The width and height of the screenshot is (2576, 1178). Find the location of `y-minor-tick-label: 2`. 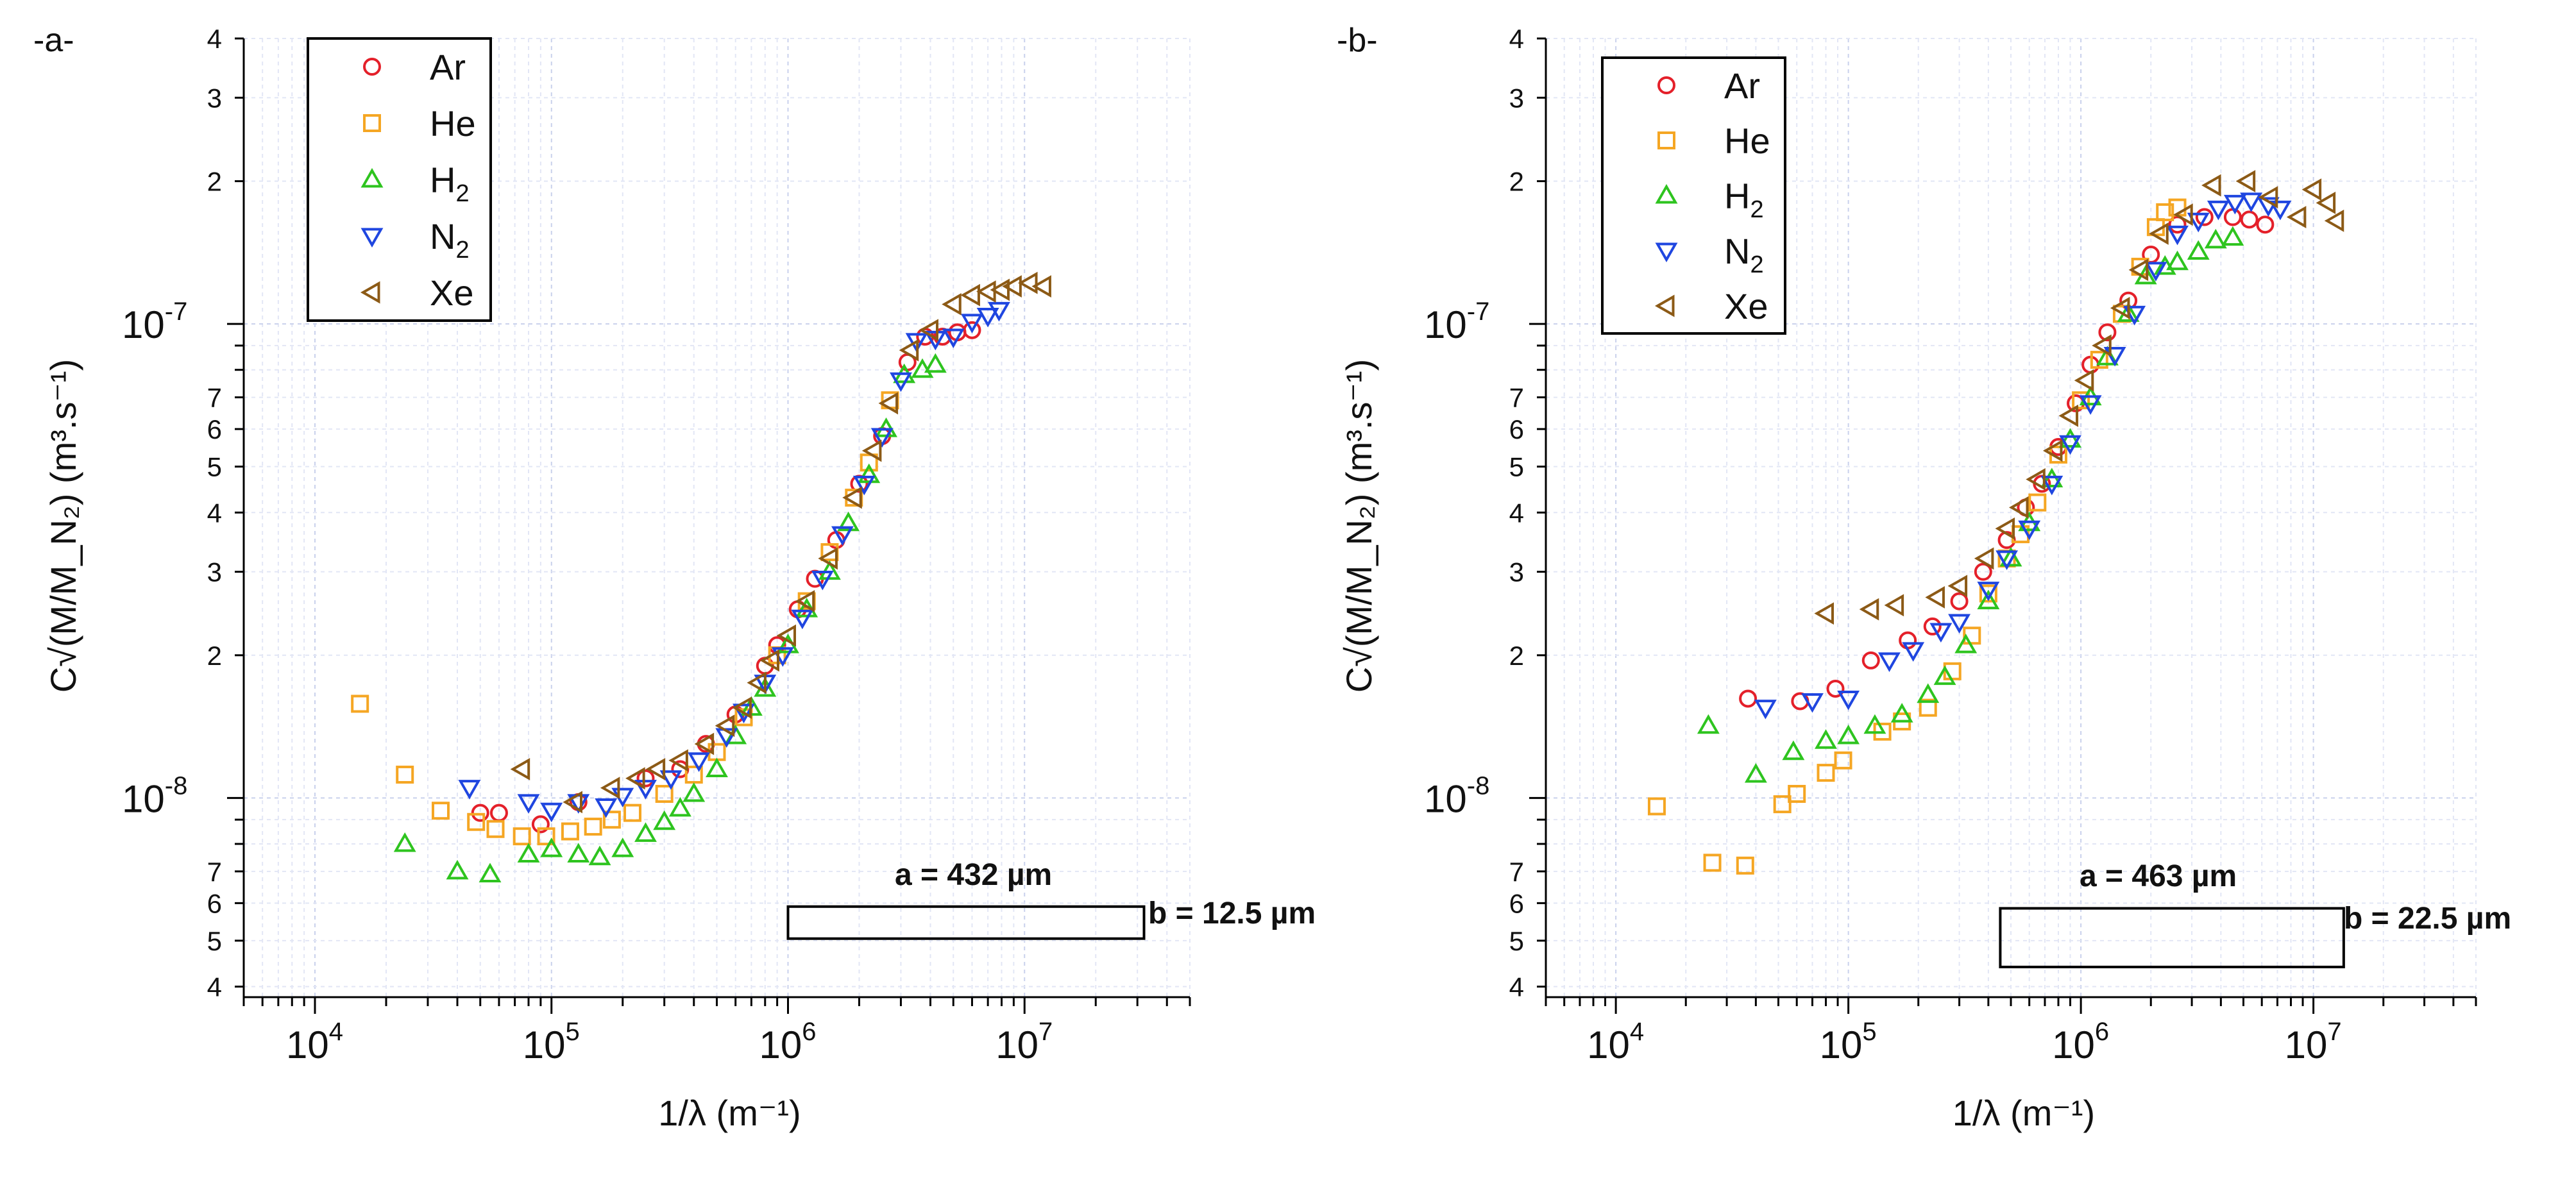

y-minor-tick-label: 2 is located at coordinates (1516, 656).